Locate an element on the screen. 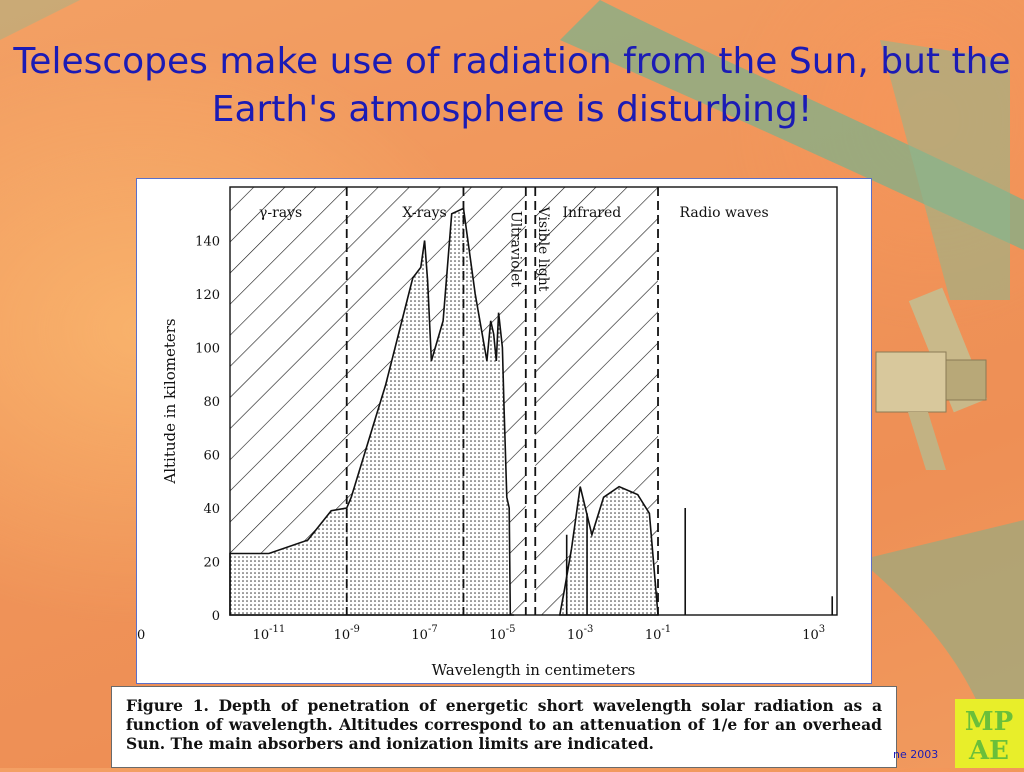 The image size is (1024, 772). logo: MP AE is located at coordinates (989, 733).